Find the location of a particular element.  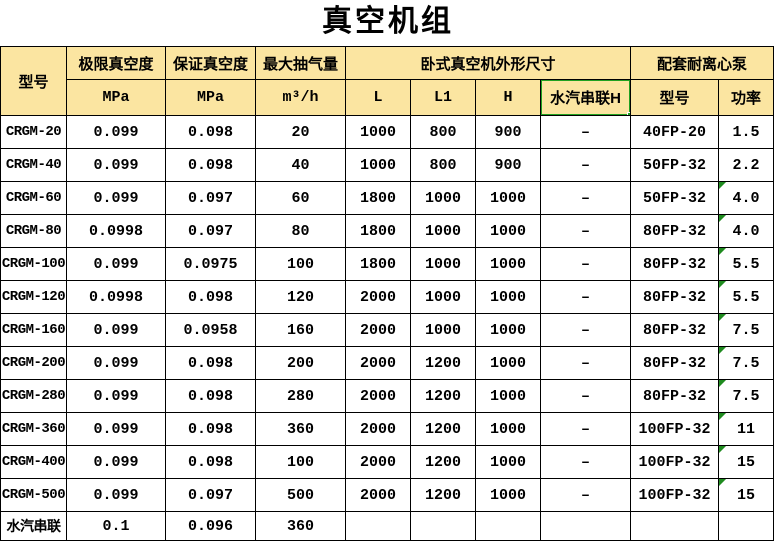

header-col-l1: L1 is located at coordinates (443, 97).